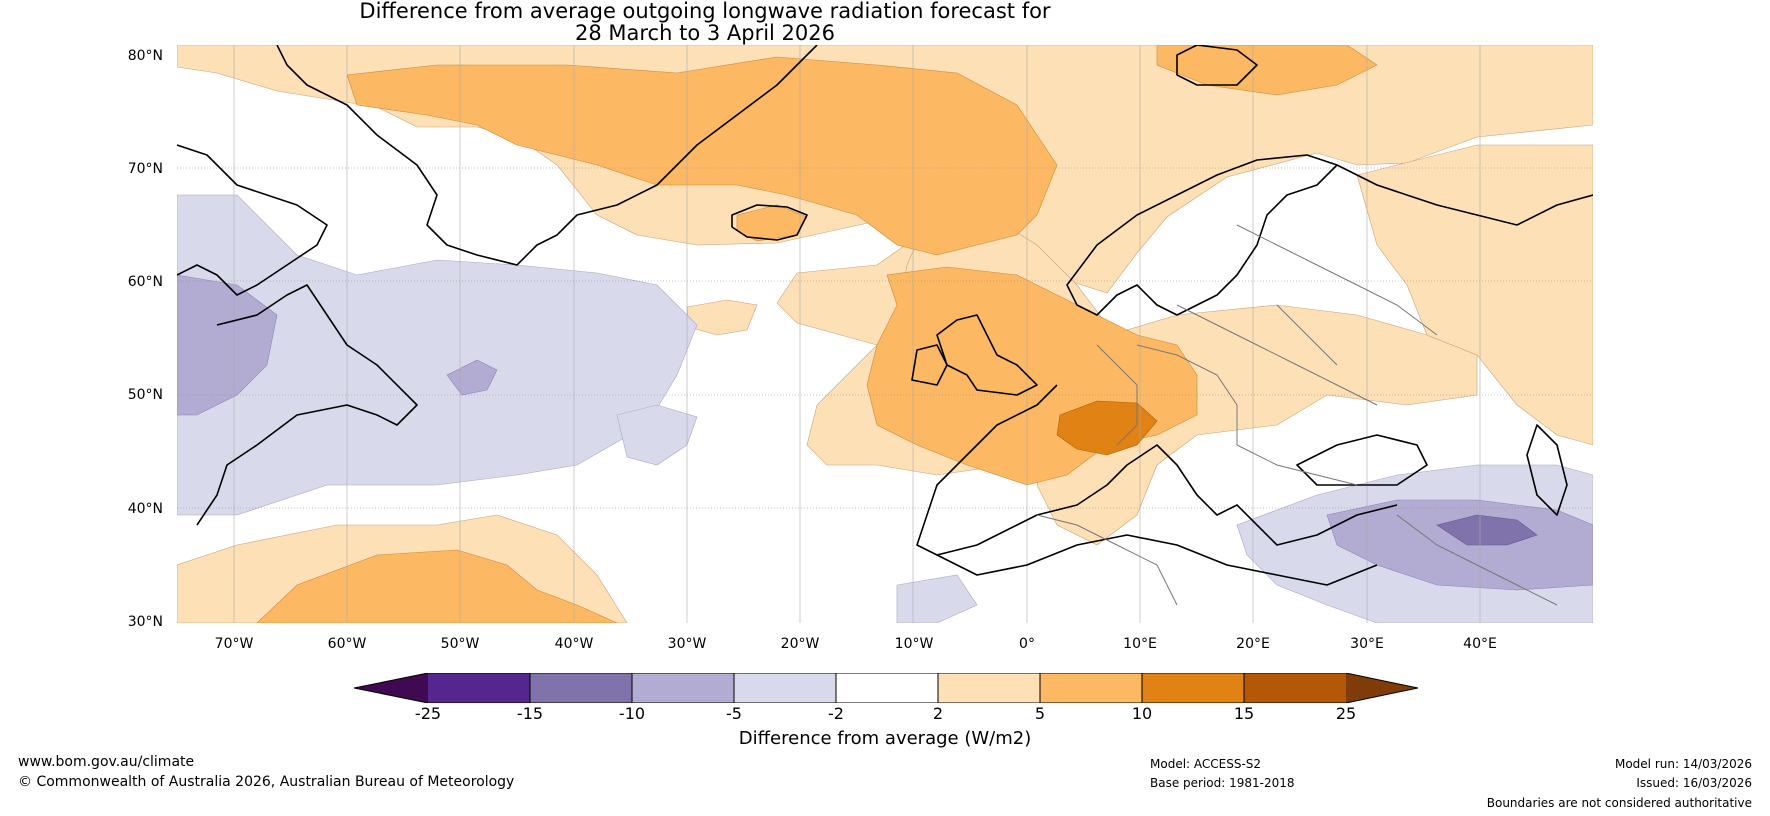 The width and height of the screenshot is (1770, 816). I want to click on lon-label-60w: 60°W, so click(347, 644).